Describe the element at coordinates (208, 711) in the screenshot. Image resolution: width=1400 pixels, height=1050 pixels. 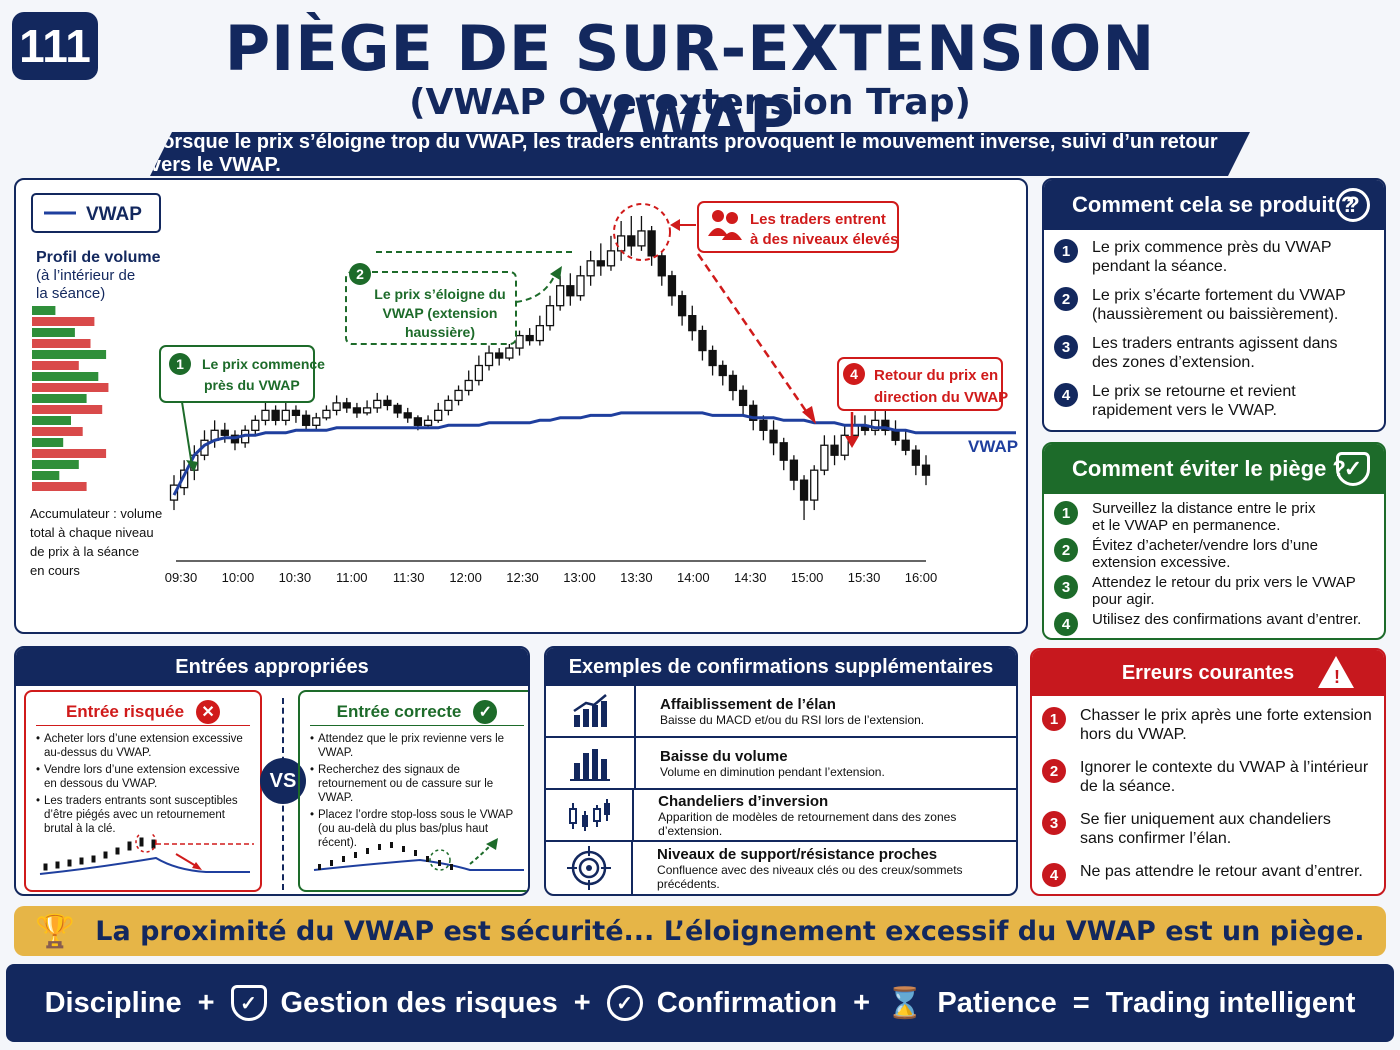
I see `cross-icon: ✕` at that location.